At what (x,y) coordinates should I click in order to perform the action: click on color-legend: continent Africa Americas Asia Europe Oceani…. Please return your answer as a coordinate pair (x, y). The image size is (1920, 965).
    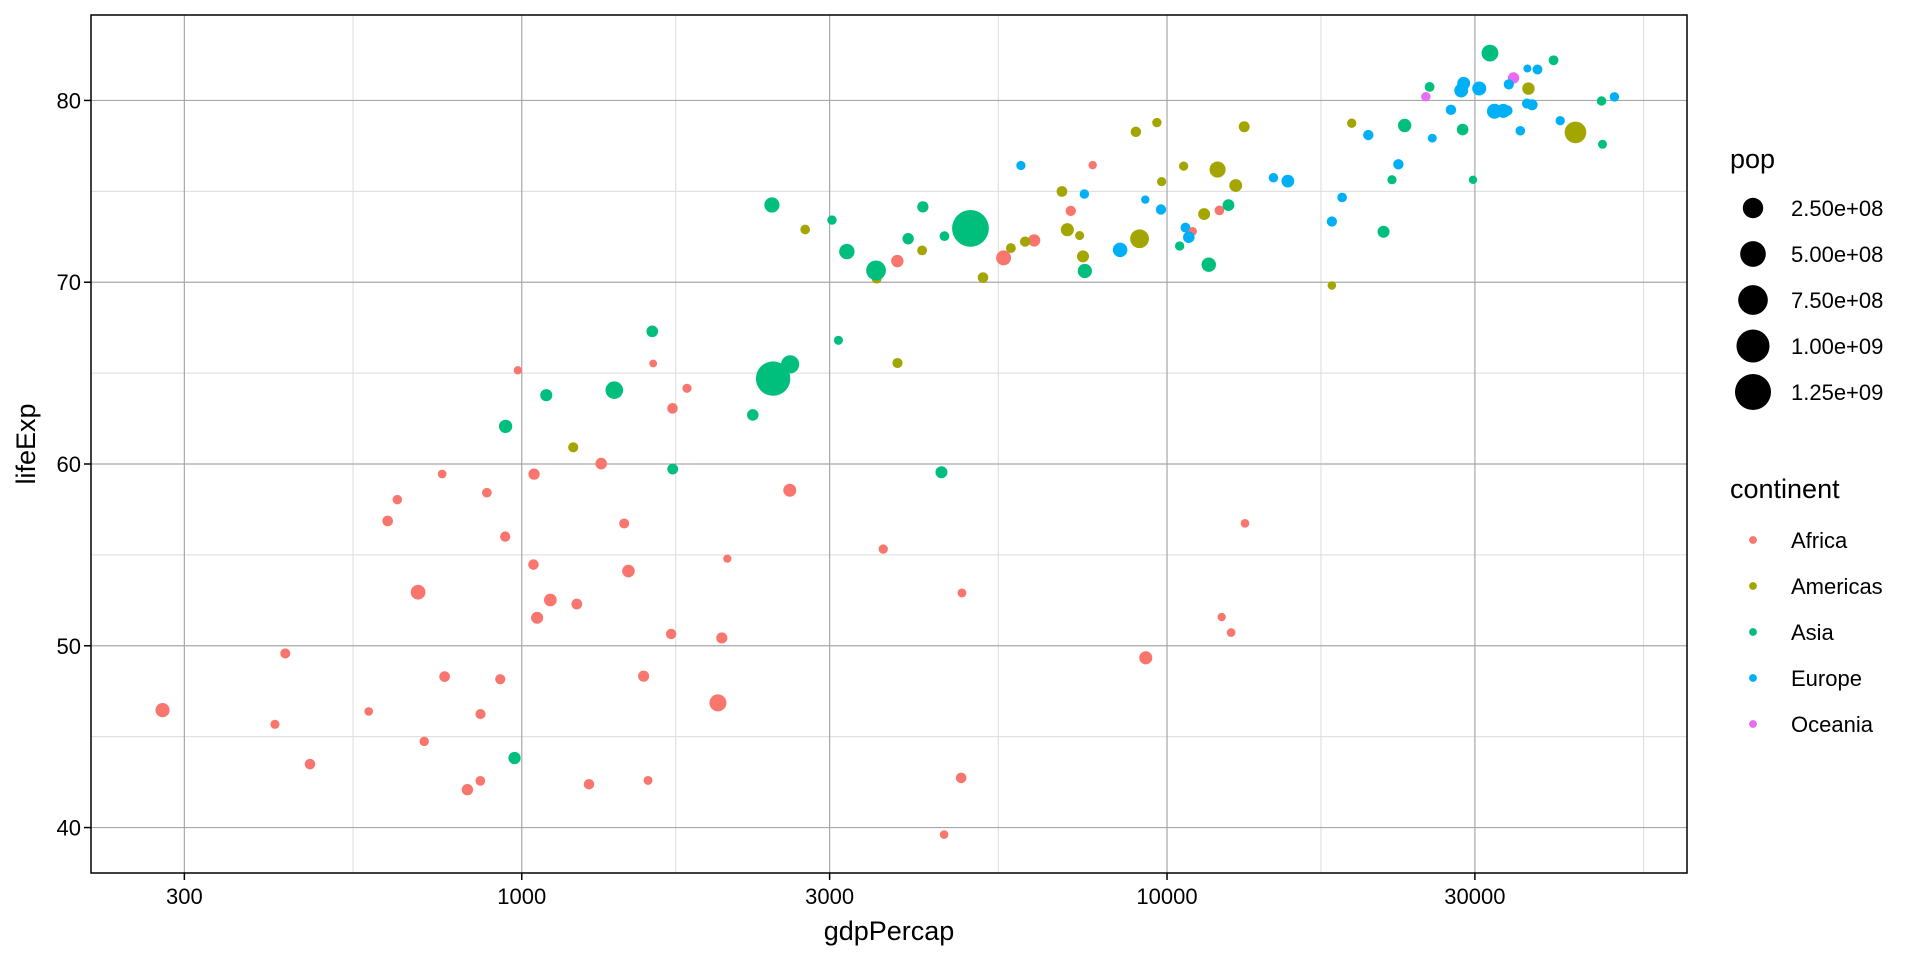
    Looking at the image, I should click on (1806, 605).